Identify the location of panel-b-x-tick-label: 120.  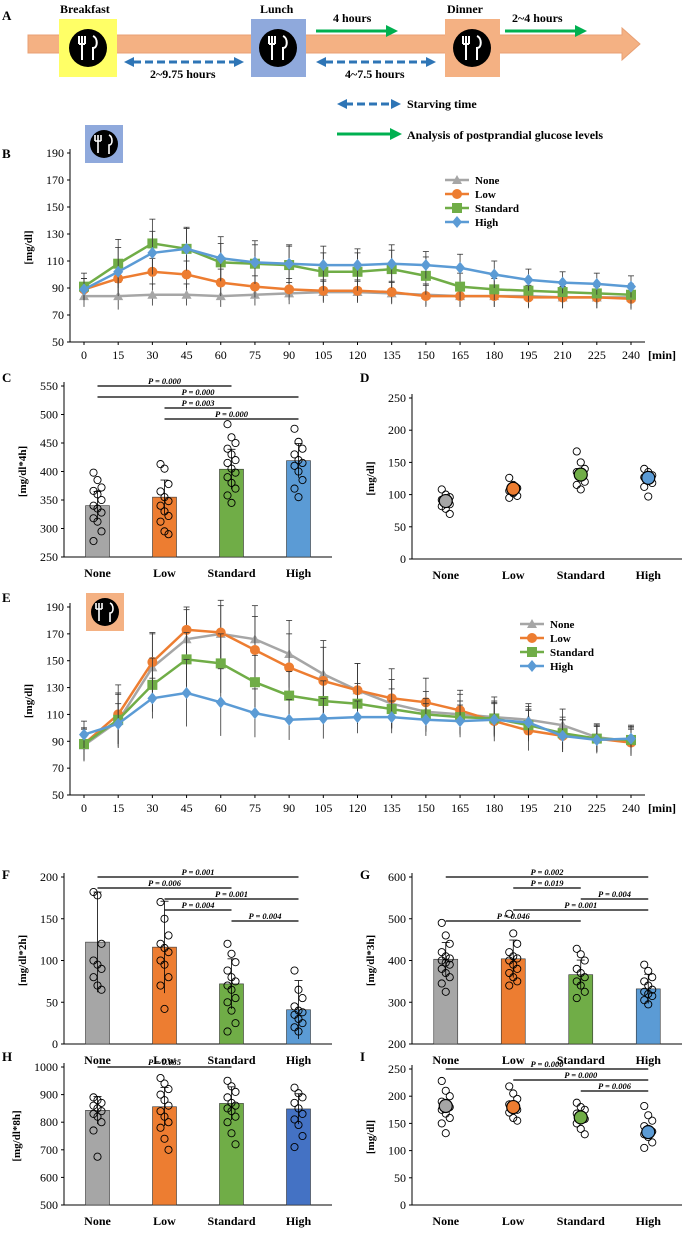
(358, 355).